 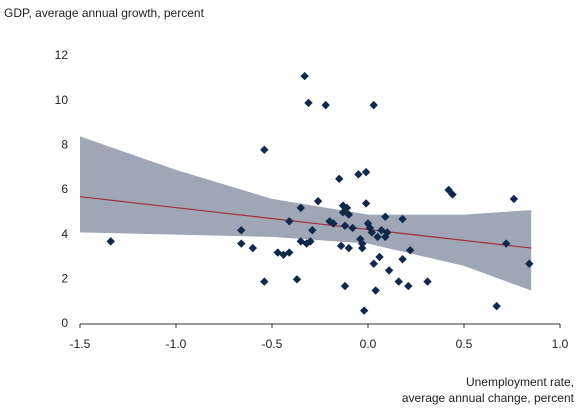 I want to click on x-tick-label: -1.5, so click(x=80, y=344).